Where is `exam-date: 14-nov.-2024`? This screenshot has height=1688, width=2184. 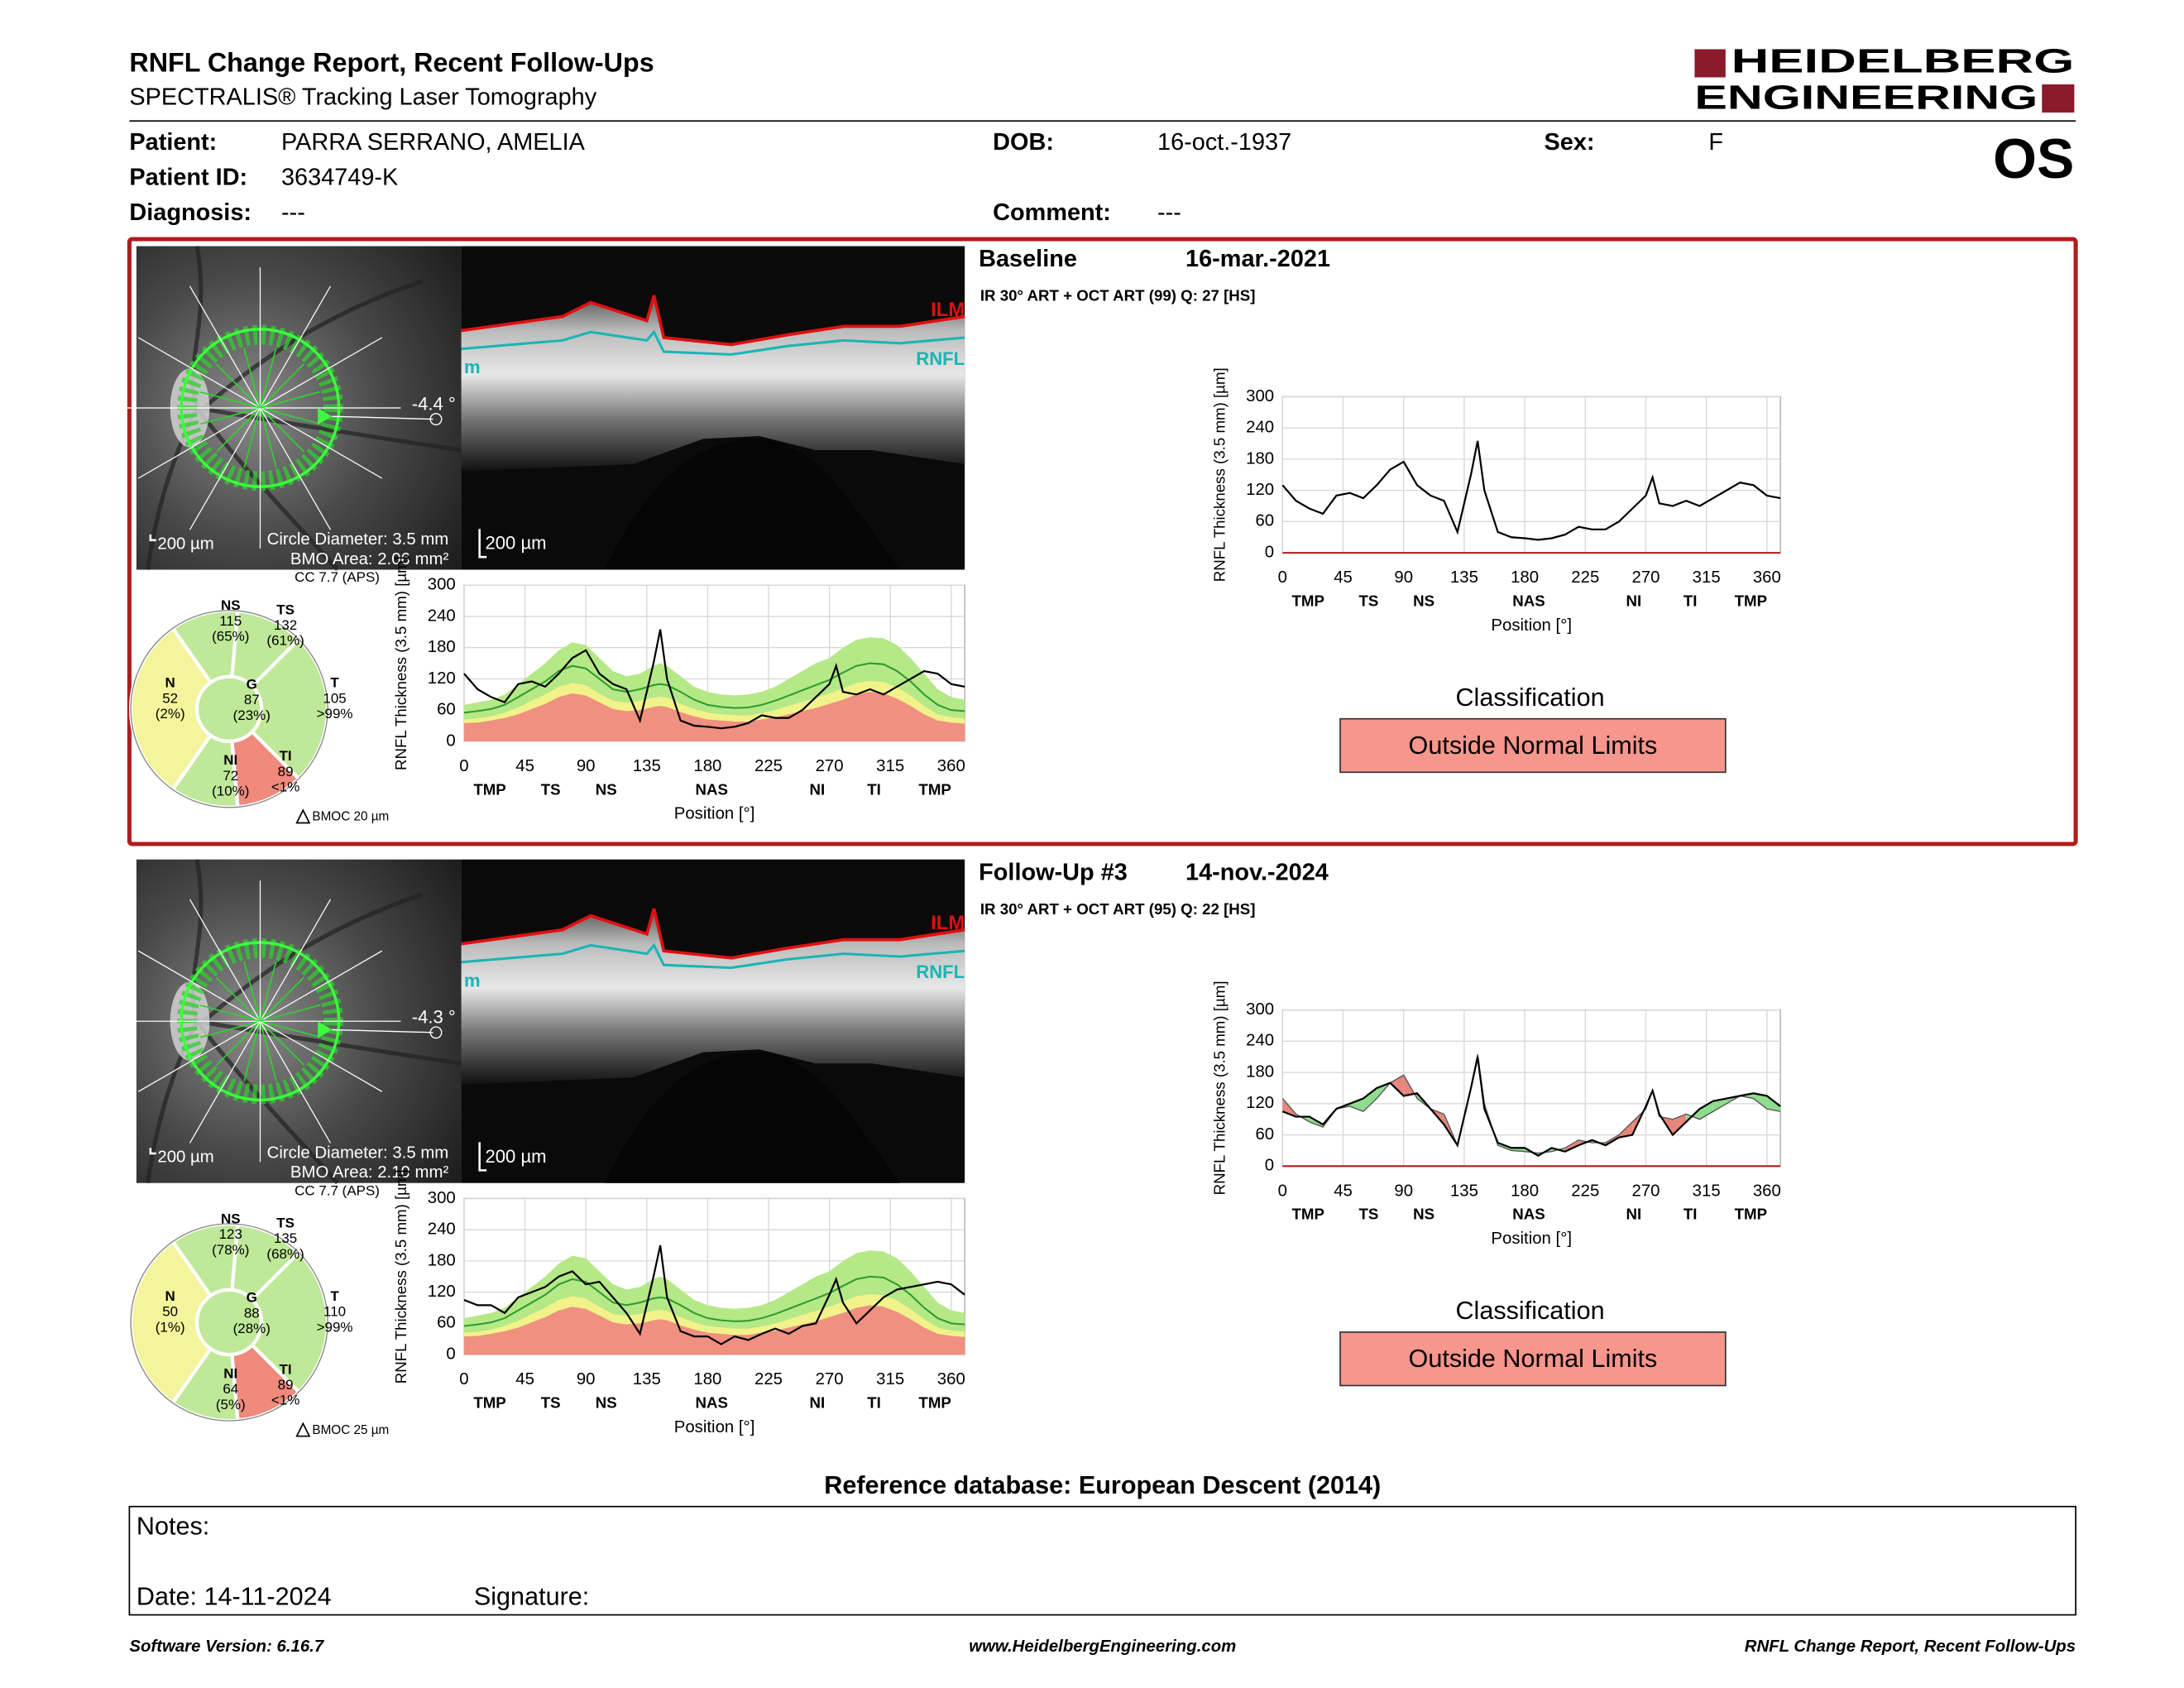
exam-date: 14-nov.-2024 is located at coordinates (1257, 872).